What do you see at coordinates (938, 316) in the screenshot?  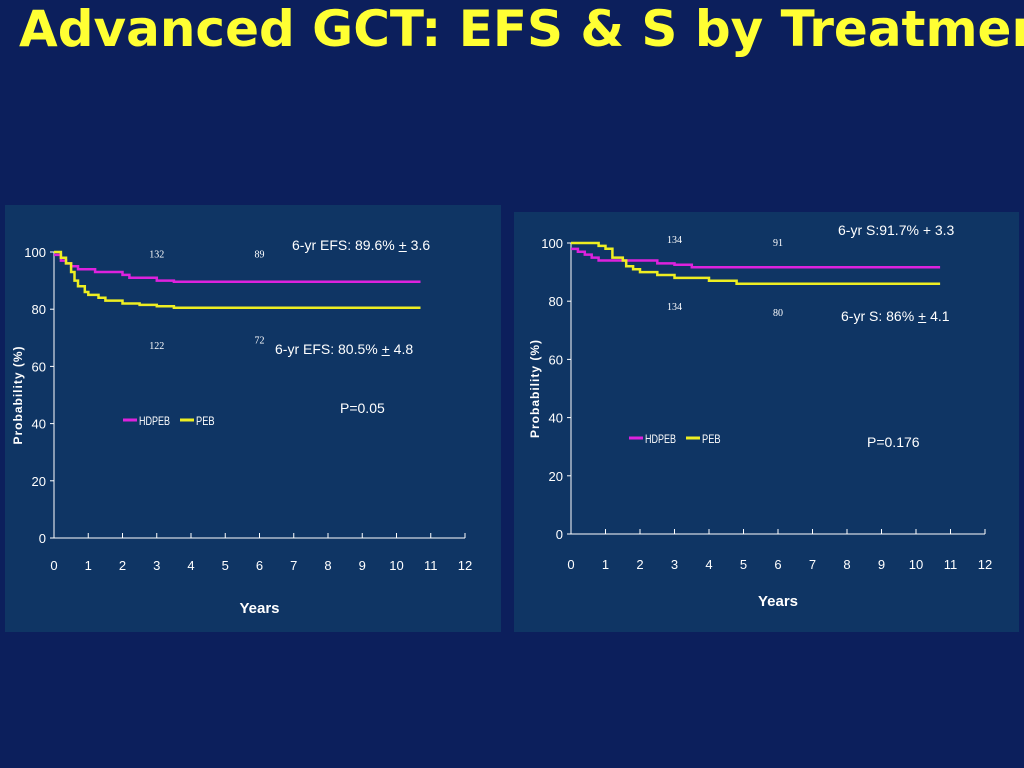 I see `note-text: 4.1` at bounding box center [938, 316].